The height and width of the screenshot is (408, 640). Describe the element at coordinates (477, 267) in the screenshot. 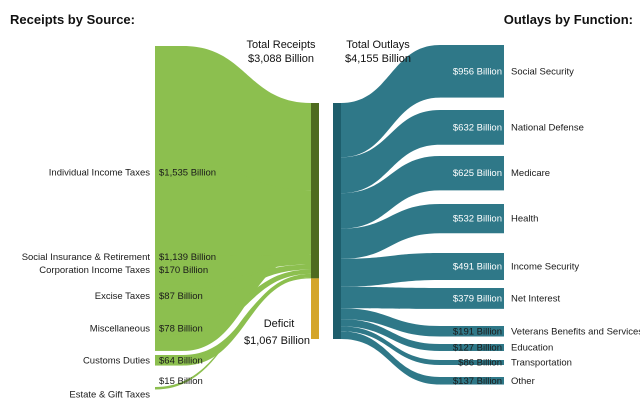

I see `outlay-value-income-security: $491 Billion` at that location.